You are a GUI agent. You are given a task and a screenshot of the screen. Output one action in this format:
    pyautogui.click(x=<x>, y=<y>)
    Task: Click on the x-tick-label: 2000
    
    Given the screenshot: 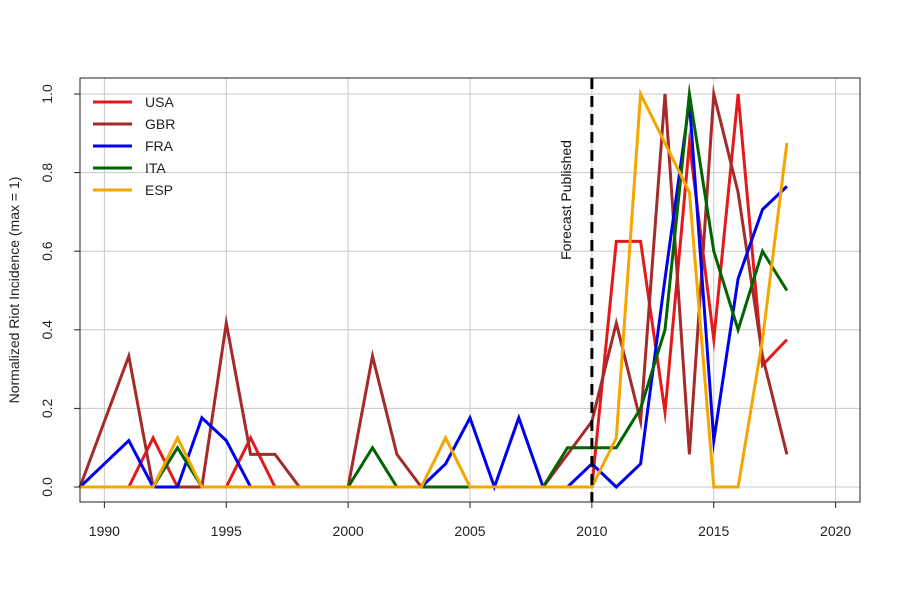 What is the action you would take?
    pyautogui.click(x=348, y=531)
    